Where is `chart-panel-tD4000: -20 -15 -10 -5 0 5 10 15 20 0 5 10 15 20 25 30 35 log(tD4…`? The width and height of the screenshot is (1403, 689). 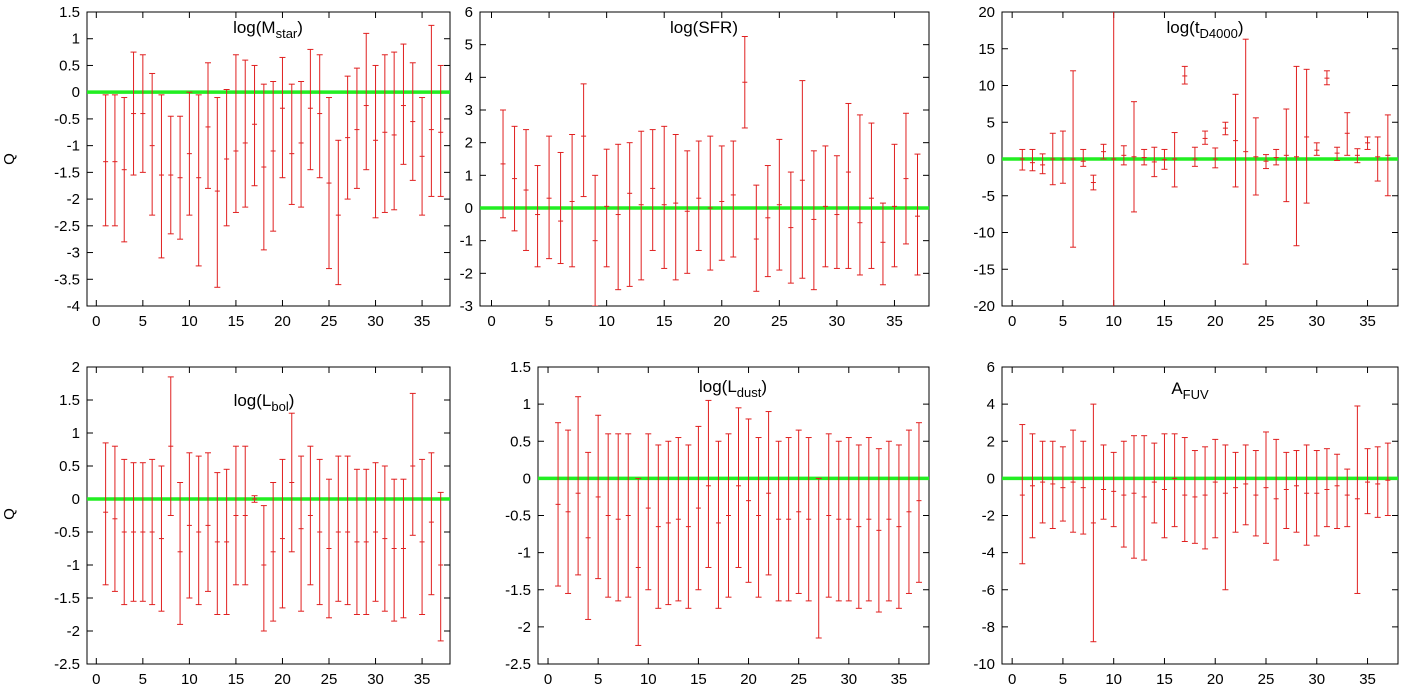
chart-panel-tD4000: -20 -15 -10 -5 0 5 10 15 20 0 5 10 15 20 25 30 35 log(tD4… is located at coordinates (1186, 167).